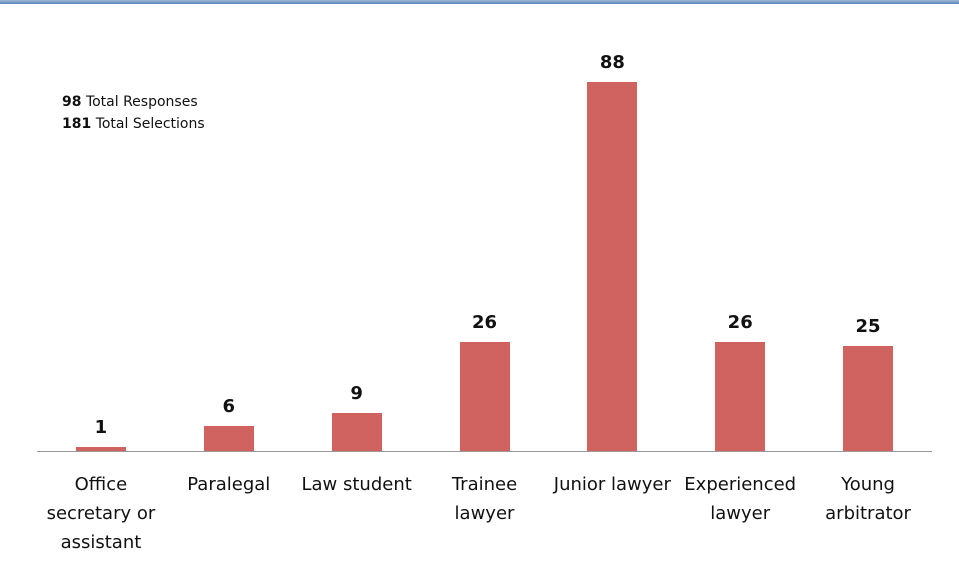  Describe the element at coordinates (868, 499) in the screenshot. I see `x-tick-label: Young arbitrator` at that location.